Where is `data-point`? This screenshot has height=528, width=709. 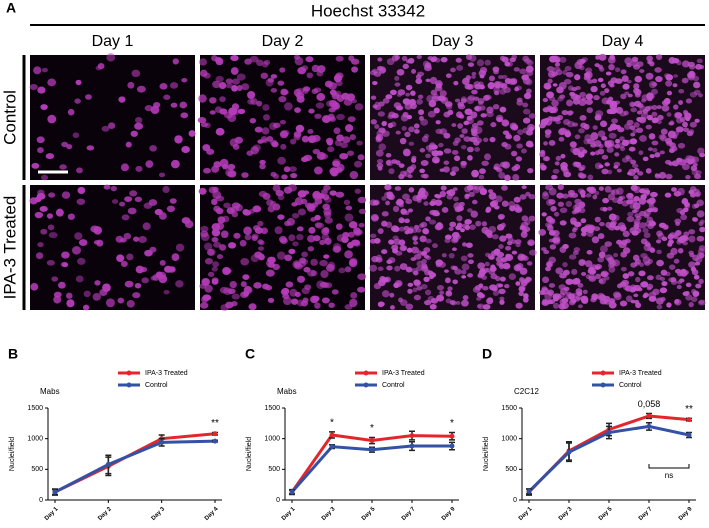
data-point is located at coordinates (215, 441).